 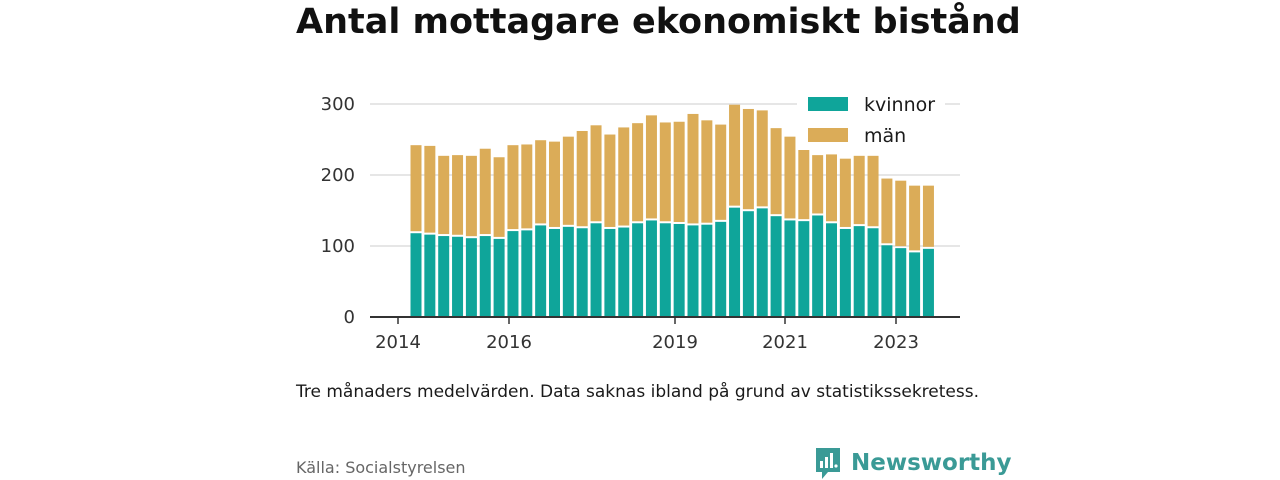 What do you see at coordinates (885, 136) in the screenshot?
I see `legend-label-man: män` at bounding box center [885, 136].